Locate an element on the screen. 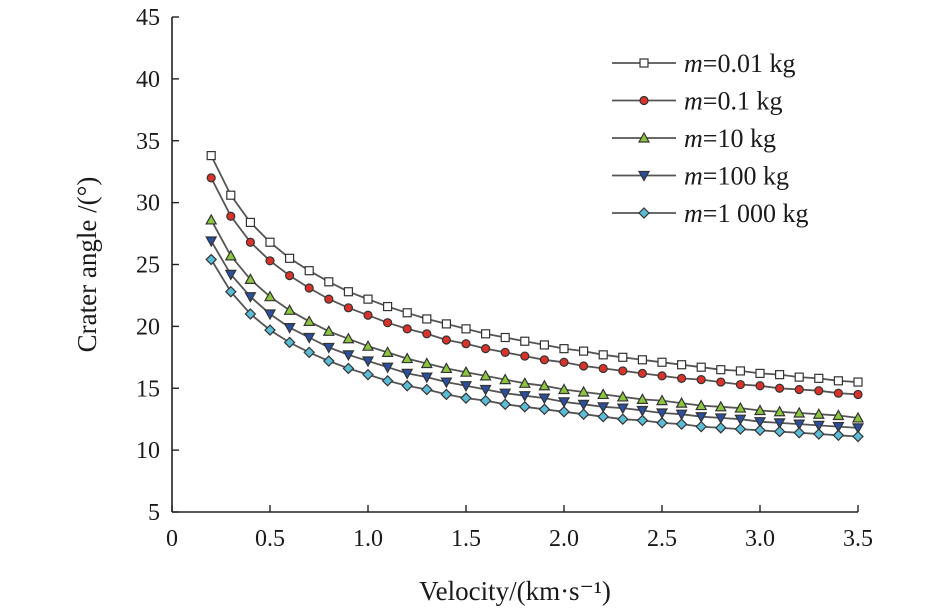 This screenshot has height=611, width=945. y-axis: 5 10 15 20 25 30 35 40 45 is located at coordinates (157, 265).